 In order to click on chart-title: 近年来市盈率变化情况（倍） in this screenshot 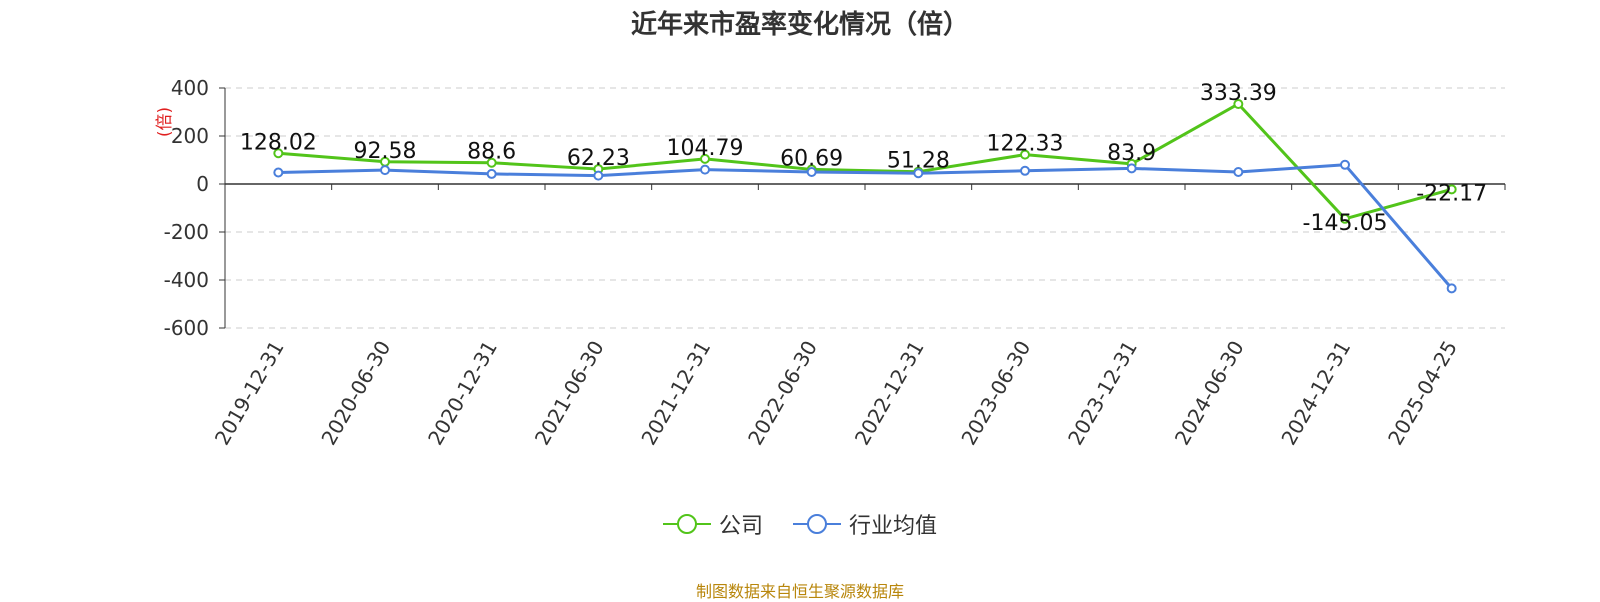, I will do `click(799, 25)`.